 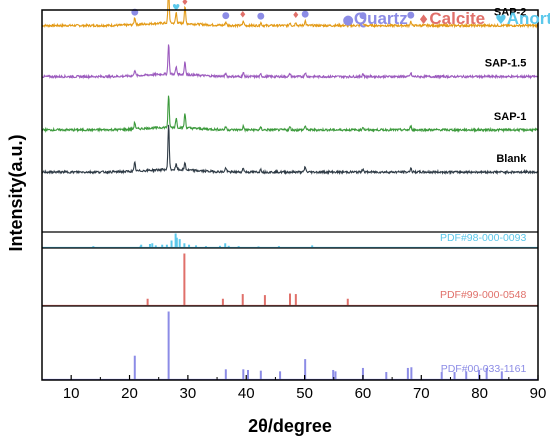 What do you see at coordinates (246, 393) in the screenshot?
I see `x-tick-label-40: 40` at bounding box center [246, 393].